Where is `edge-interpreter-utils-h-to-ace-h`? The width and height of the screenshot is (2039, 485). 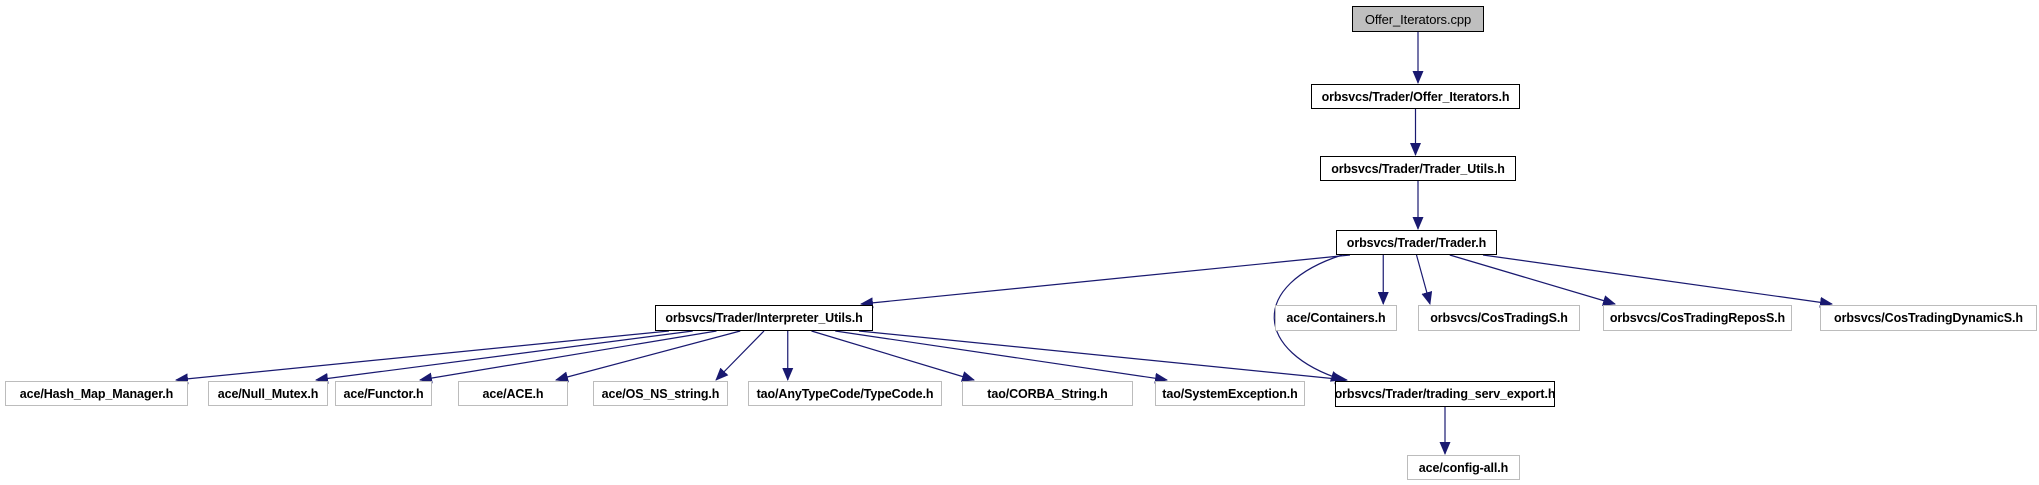 edge-interpreter-utils-h-to-ace-h is located at coordinates (648, 356).